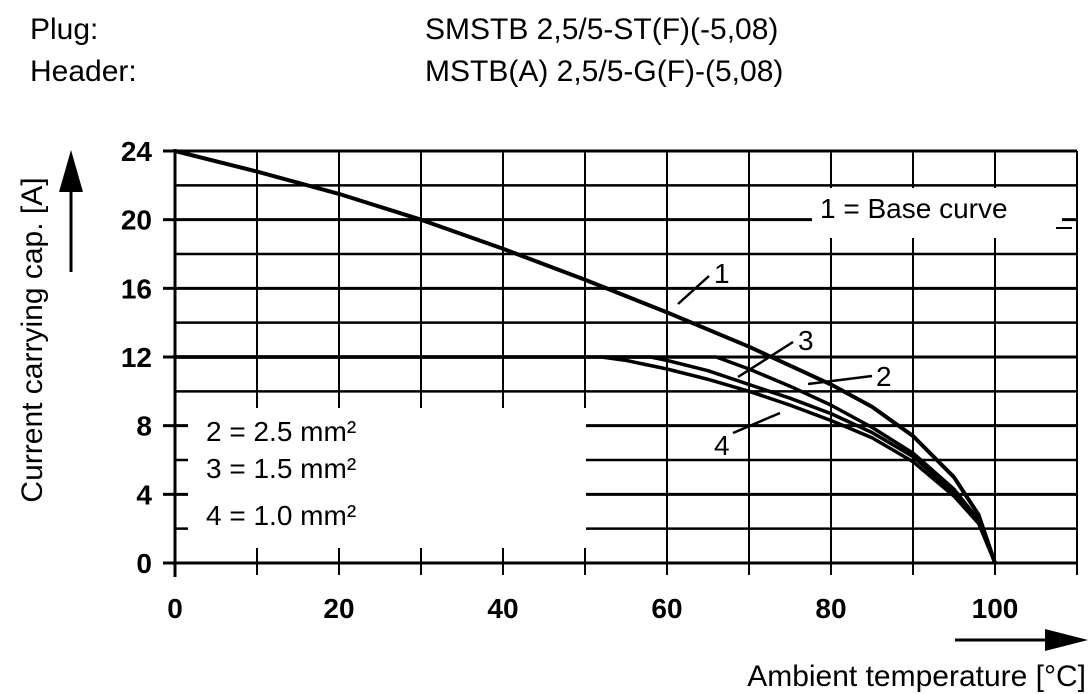  I want to click on y-tick-label: 8, so click(144, 426).